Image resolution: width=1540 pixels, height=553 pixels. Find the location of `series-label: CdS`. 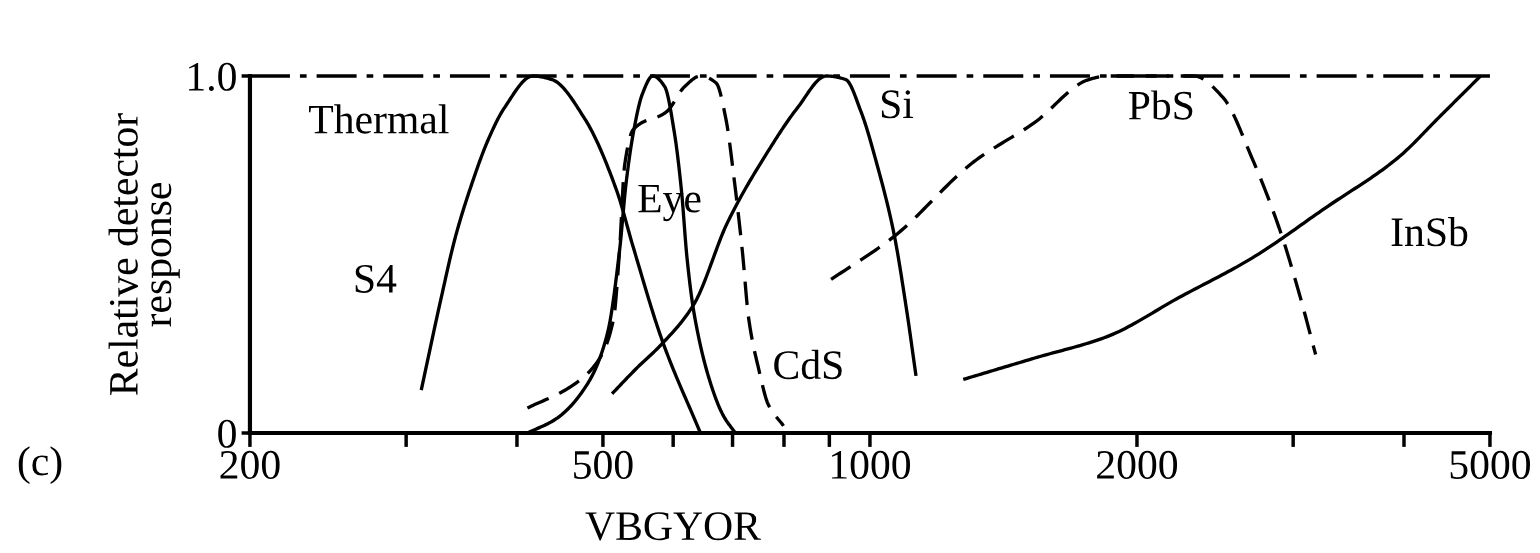

series-label: CdS is located at coordinates (808, 364).